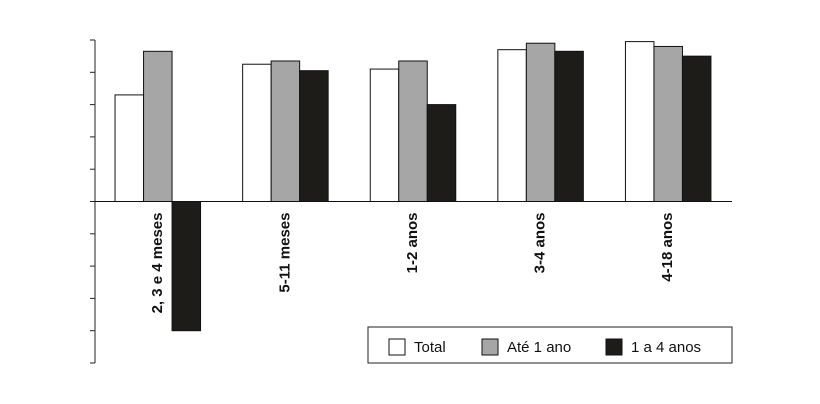 This screenshot has height=404, width=820. I want to click on legend-label: Até 1 ano, so click(539, 347).